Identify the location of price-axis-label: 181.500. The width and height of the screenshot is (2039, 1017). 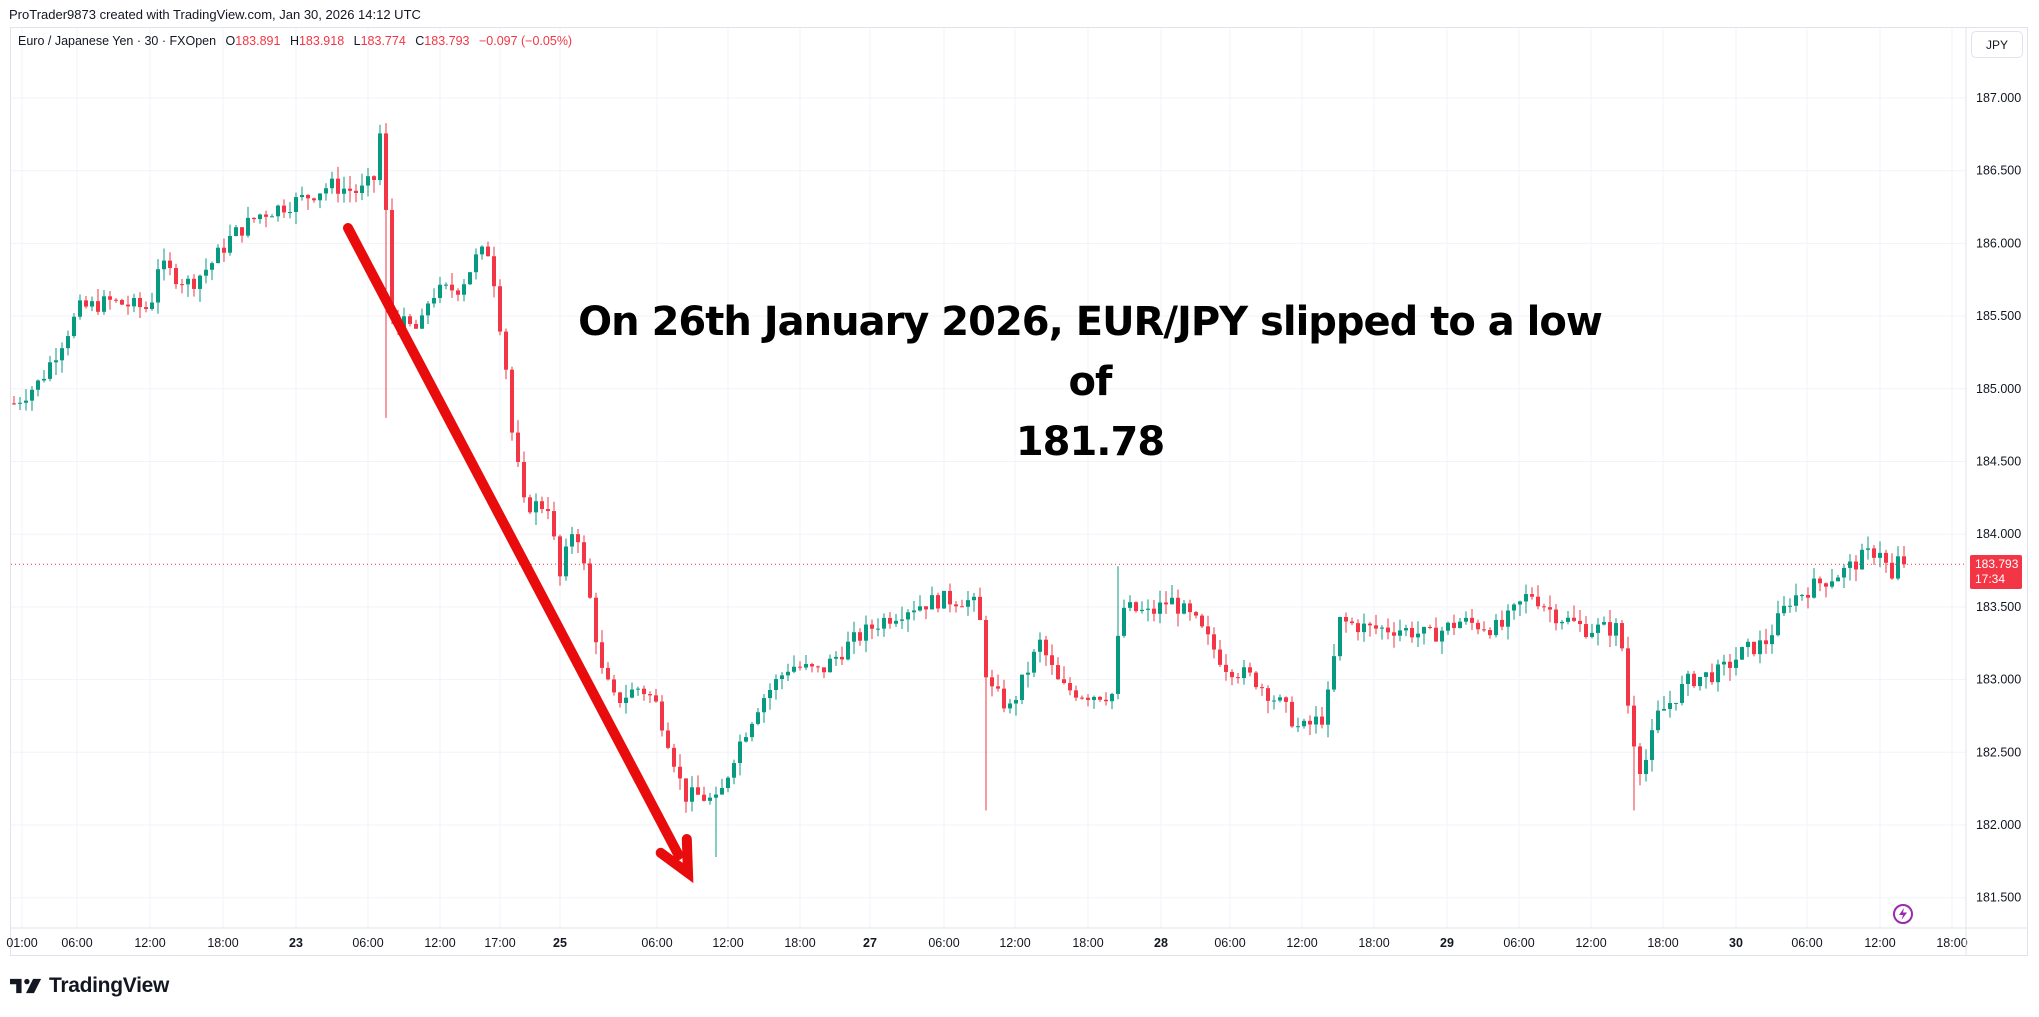
(1998, 898).